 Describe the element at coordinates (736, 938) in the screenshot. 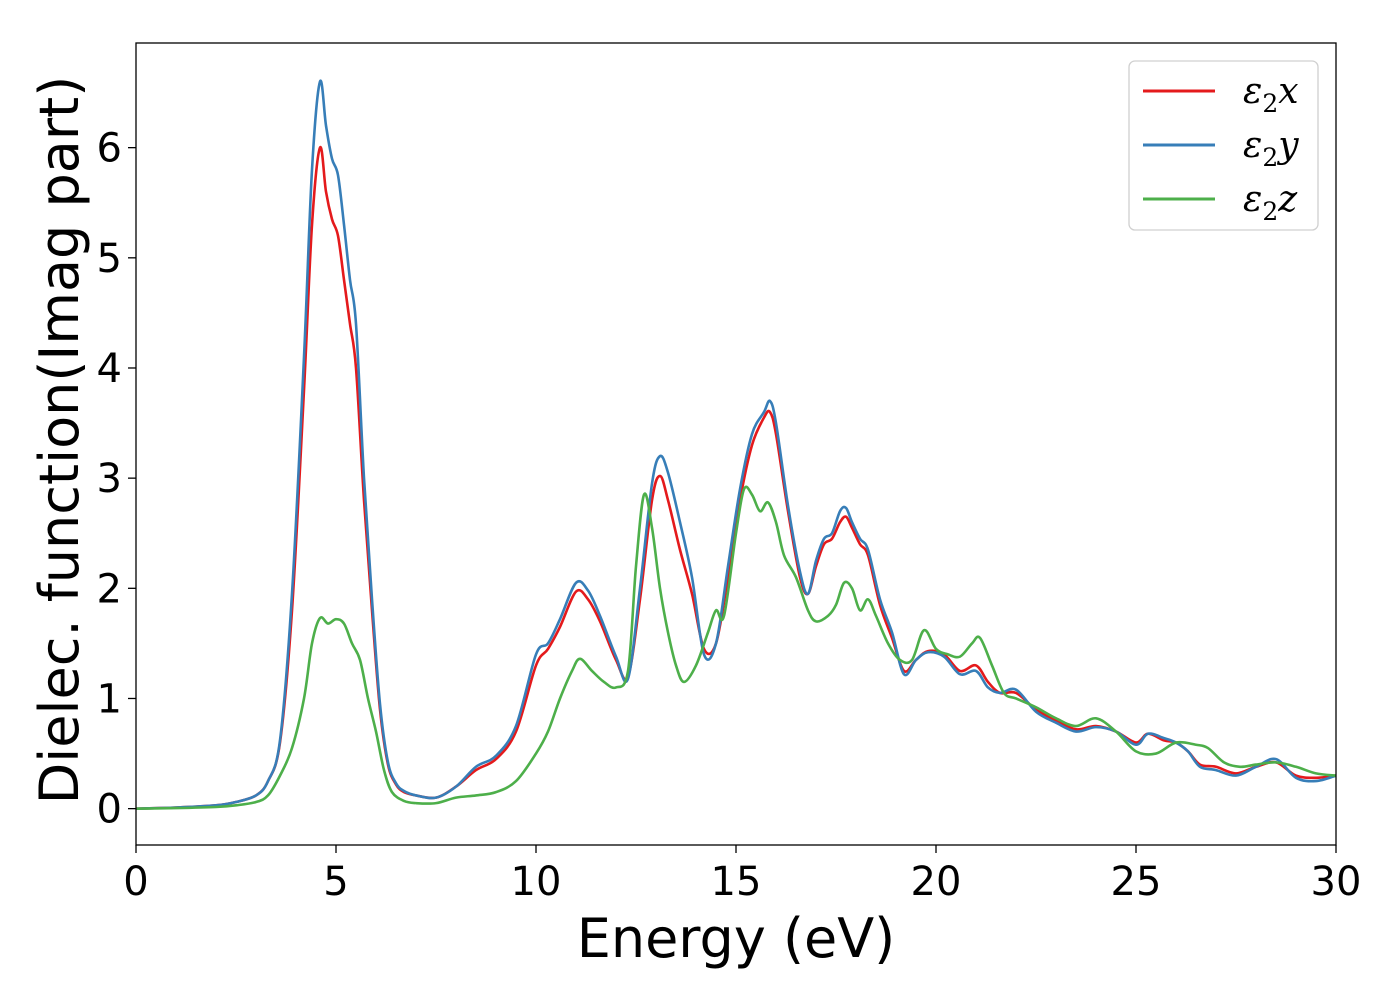

I see `x-axis-title: Energy (eV)` at that location.